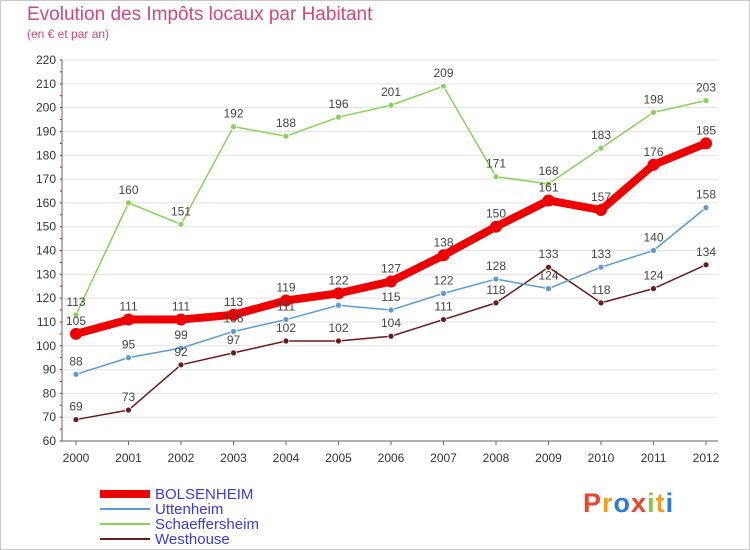 The image size is (750, 550). I want to click on data-label-westhouse: 104, so click(391, 323).